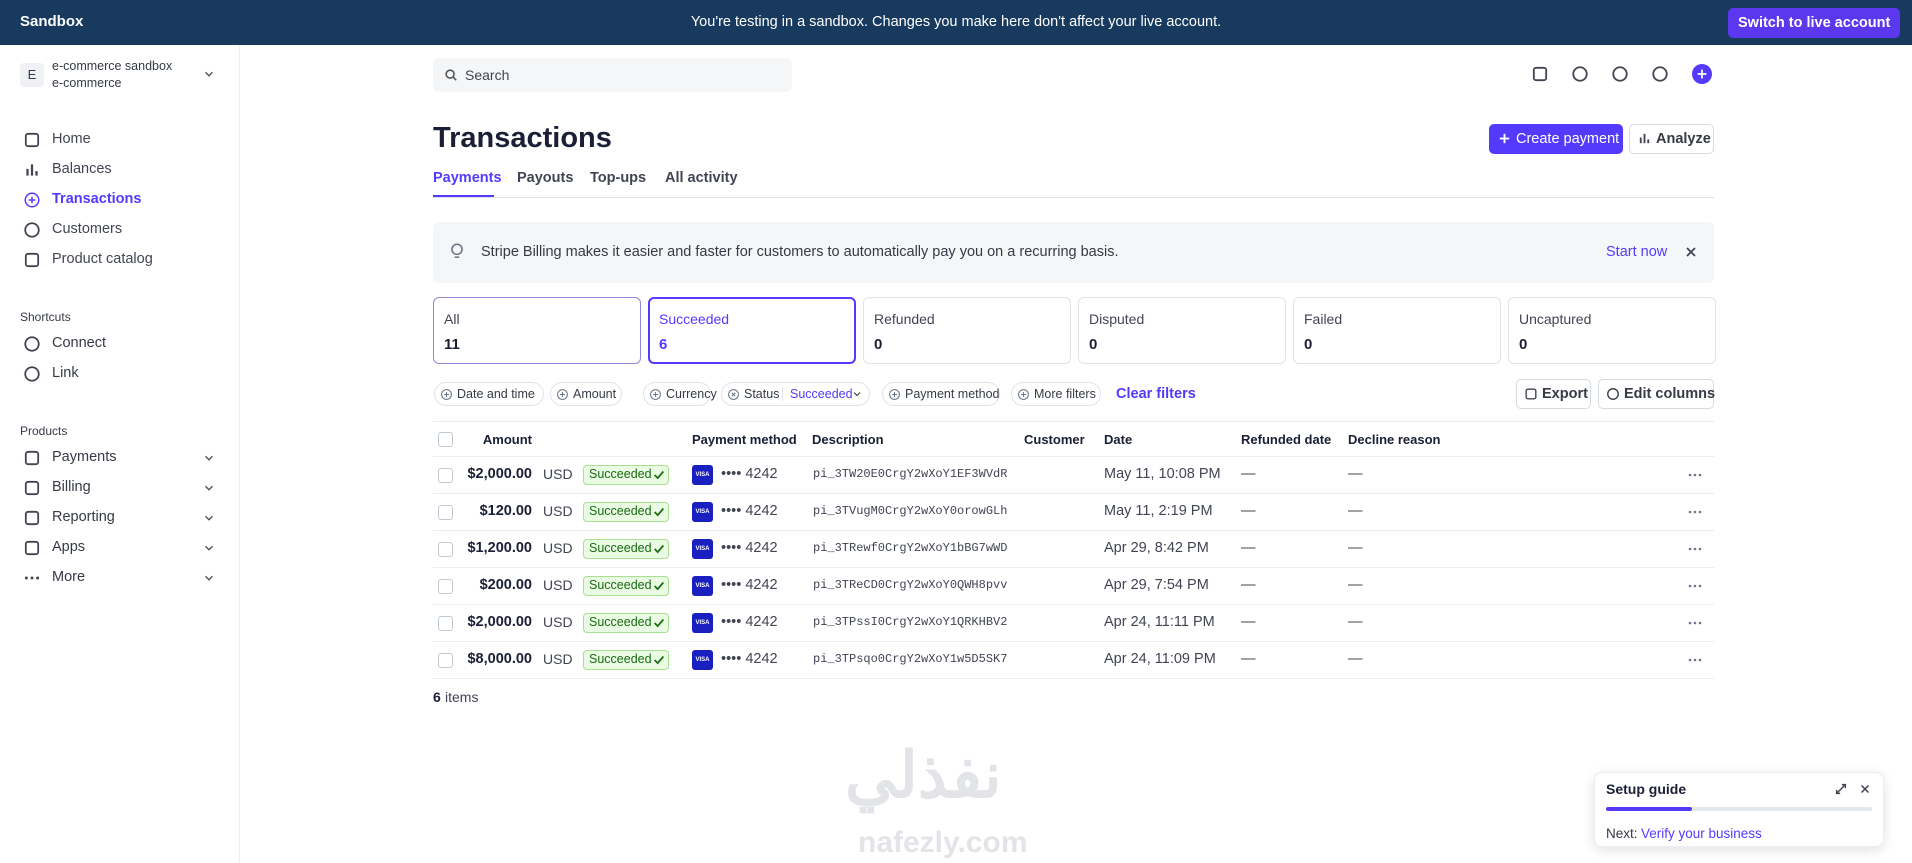 The height and width of the screenshot is (863, 1912). Describe the element at coordinates (32, 458) in the screenshot. I see `icon-box` at that location.